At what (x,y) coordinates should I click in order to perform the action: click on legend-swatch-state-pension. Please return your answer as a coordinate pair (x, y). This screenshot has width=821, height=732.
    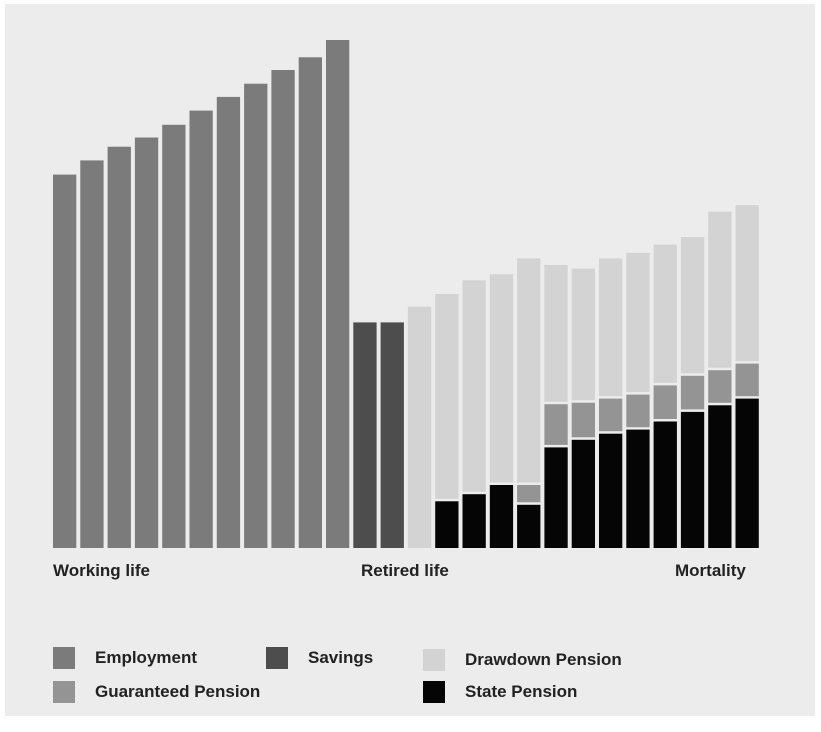
    Looking at the image, I should click on (434, 692).